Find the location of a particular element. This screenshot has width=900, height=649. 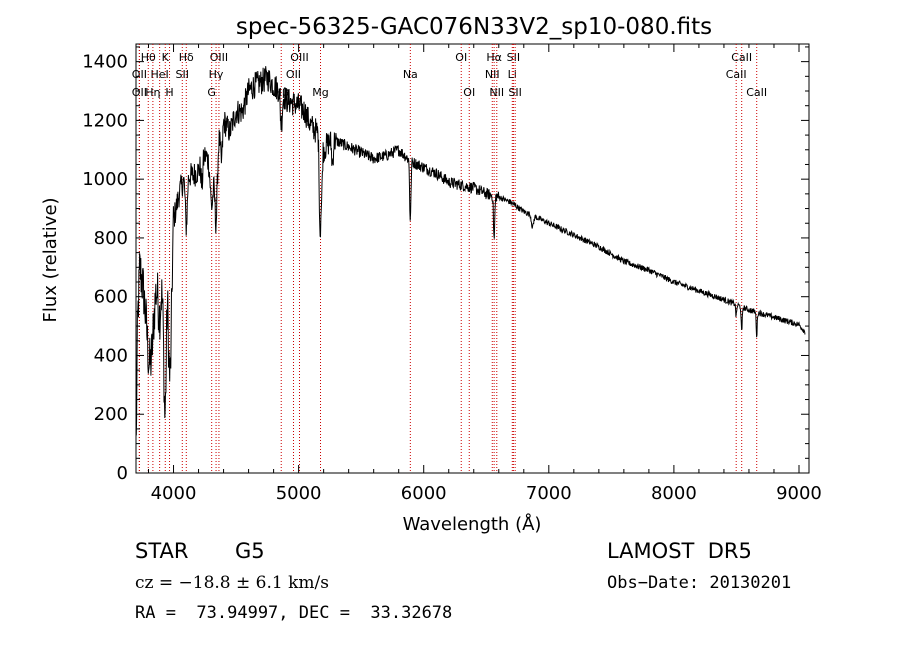

y-tick-label: 1000 is located at coordinates (105, 179).